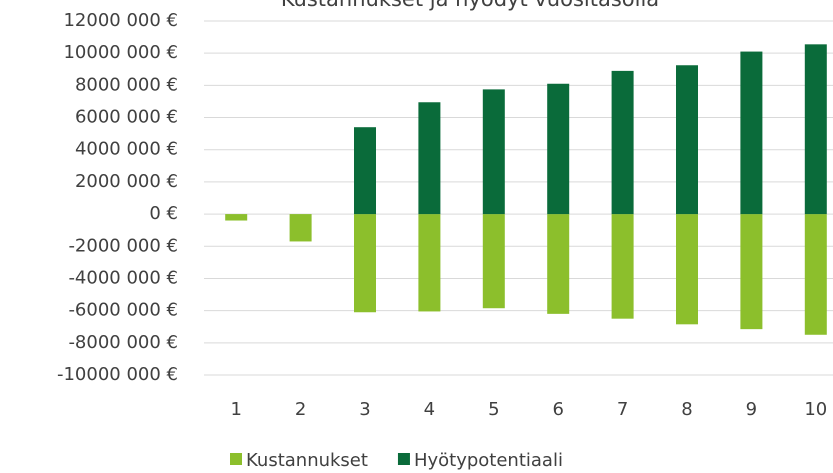  Describe the element at coordinates (126, 117) in the screenshot. I see `y-tick-label: 6000 000 €` at that location.